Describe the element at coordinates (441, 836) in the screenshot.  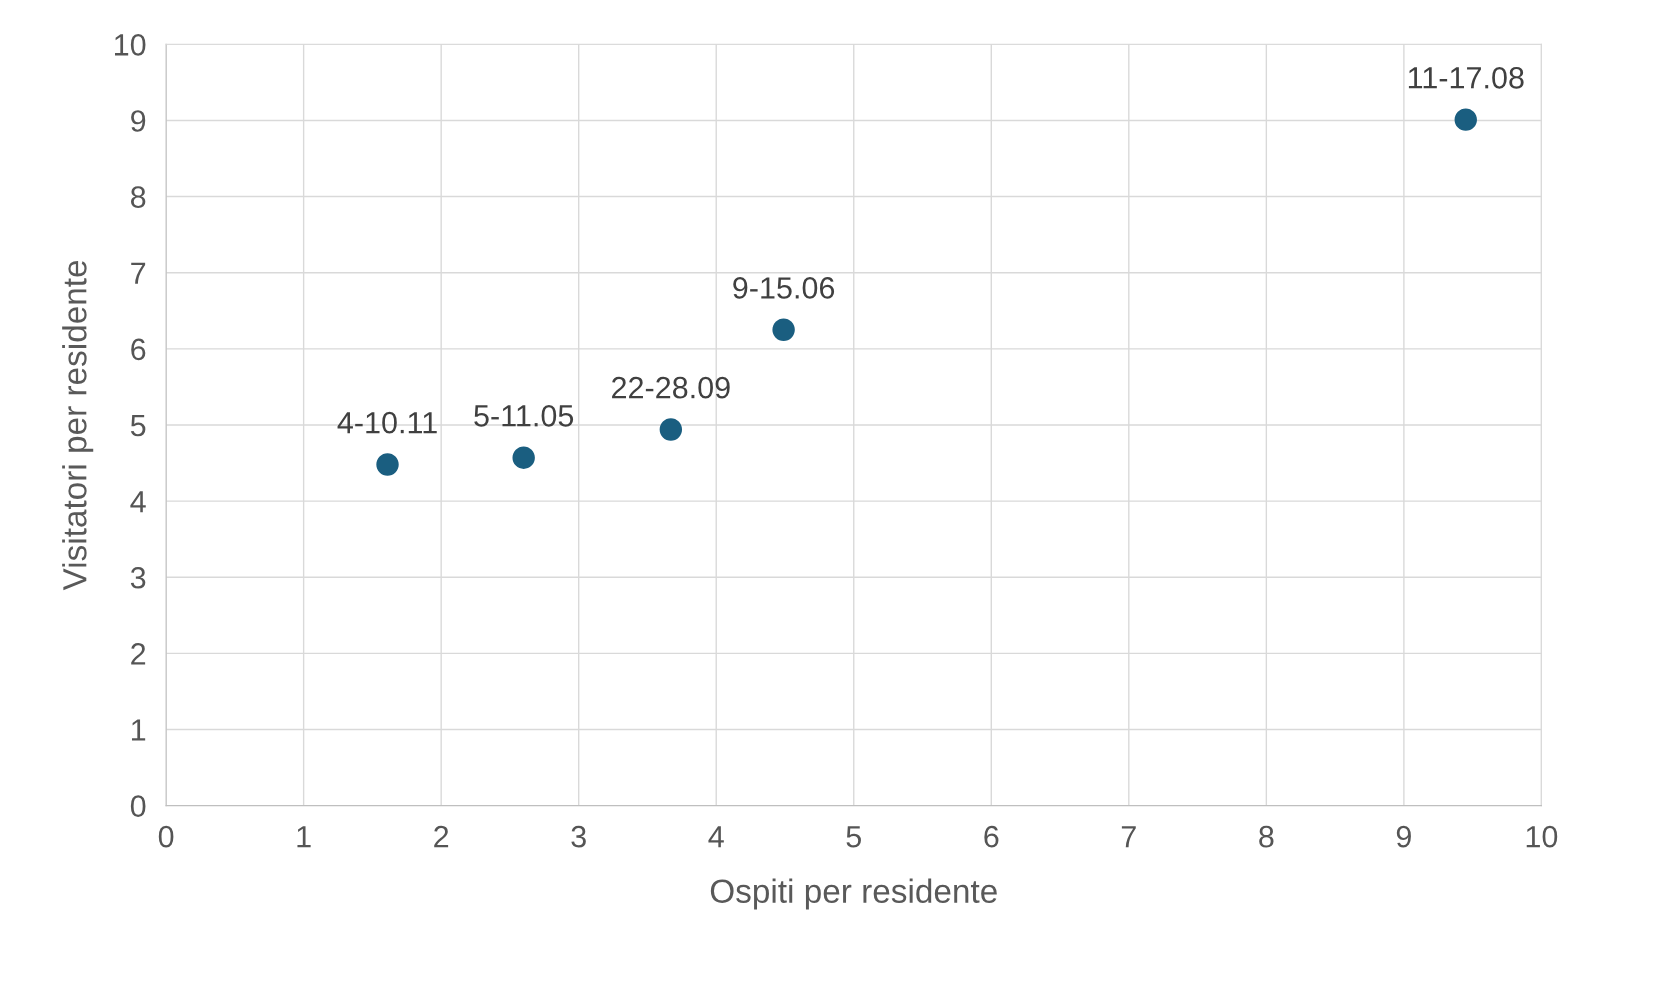
I see `x-tick-label: 2` at that location.